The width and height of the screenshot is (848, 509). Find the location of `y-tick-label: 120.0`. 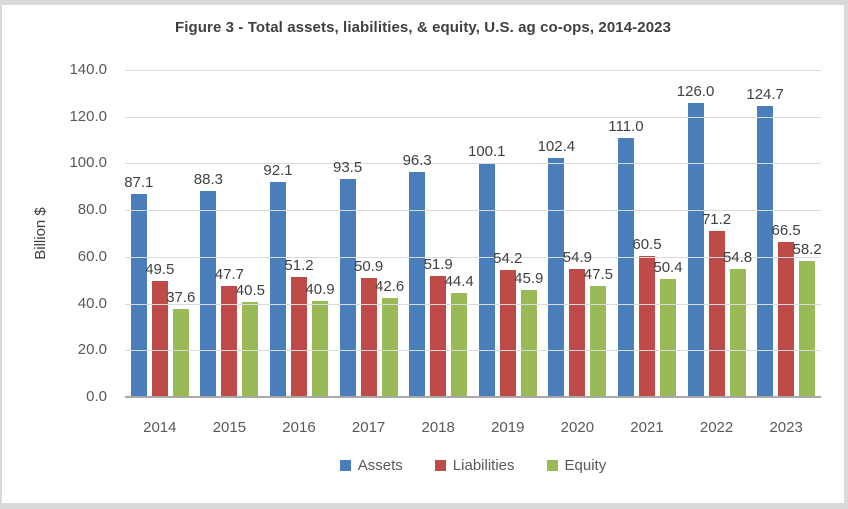

y-tick-label: 120.0 is located at coordinates (88, 116).